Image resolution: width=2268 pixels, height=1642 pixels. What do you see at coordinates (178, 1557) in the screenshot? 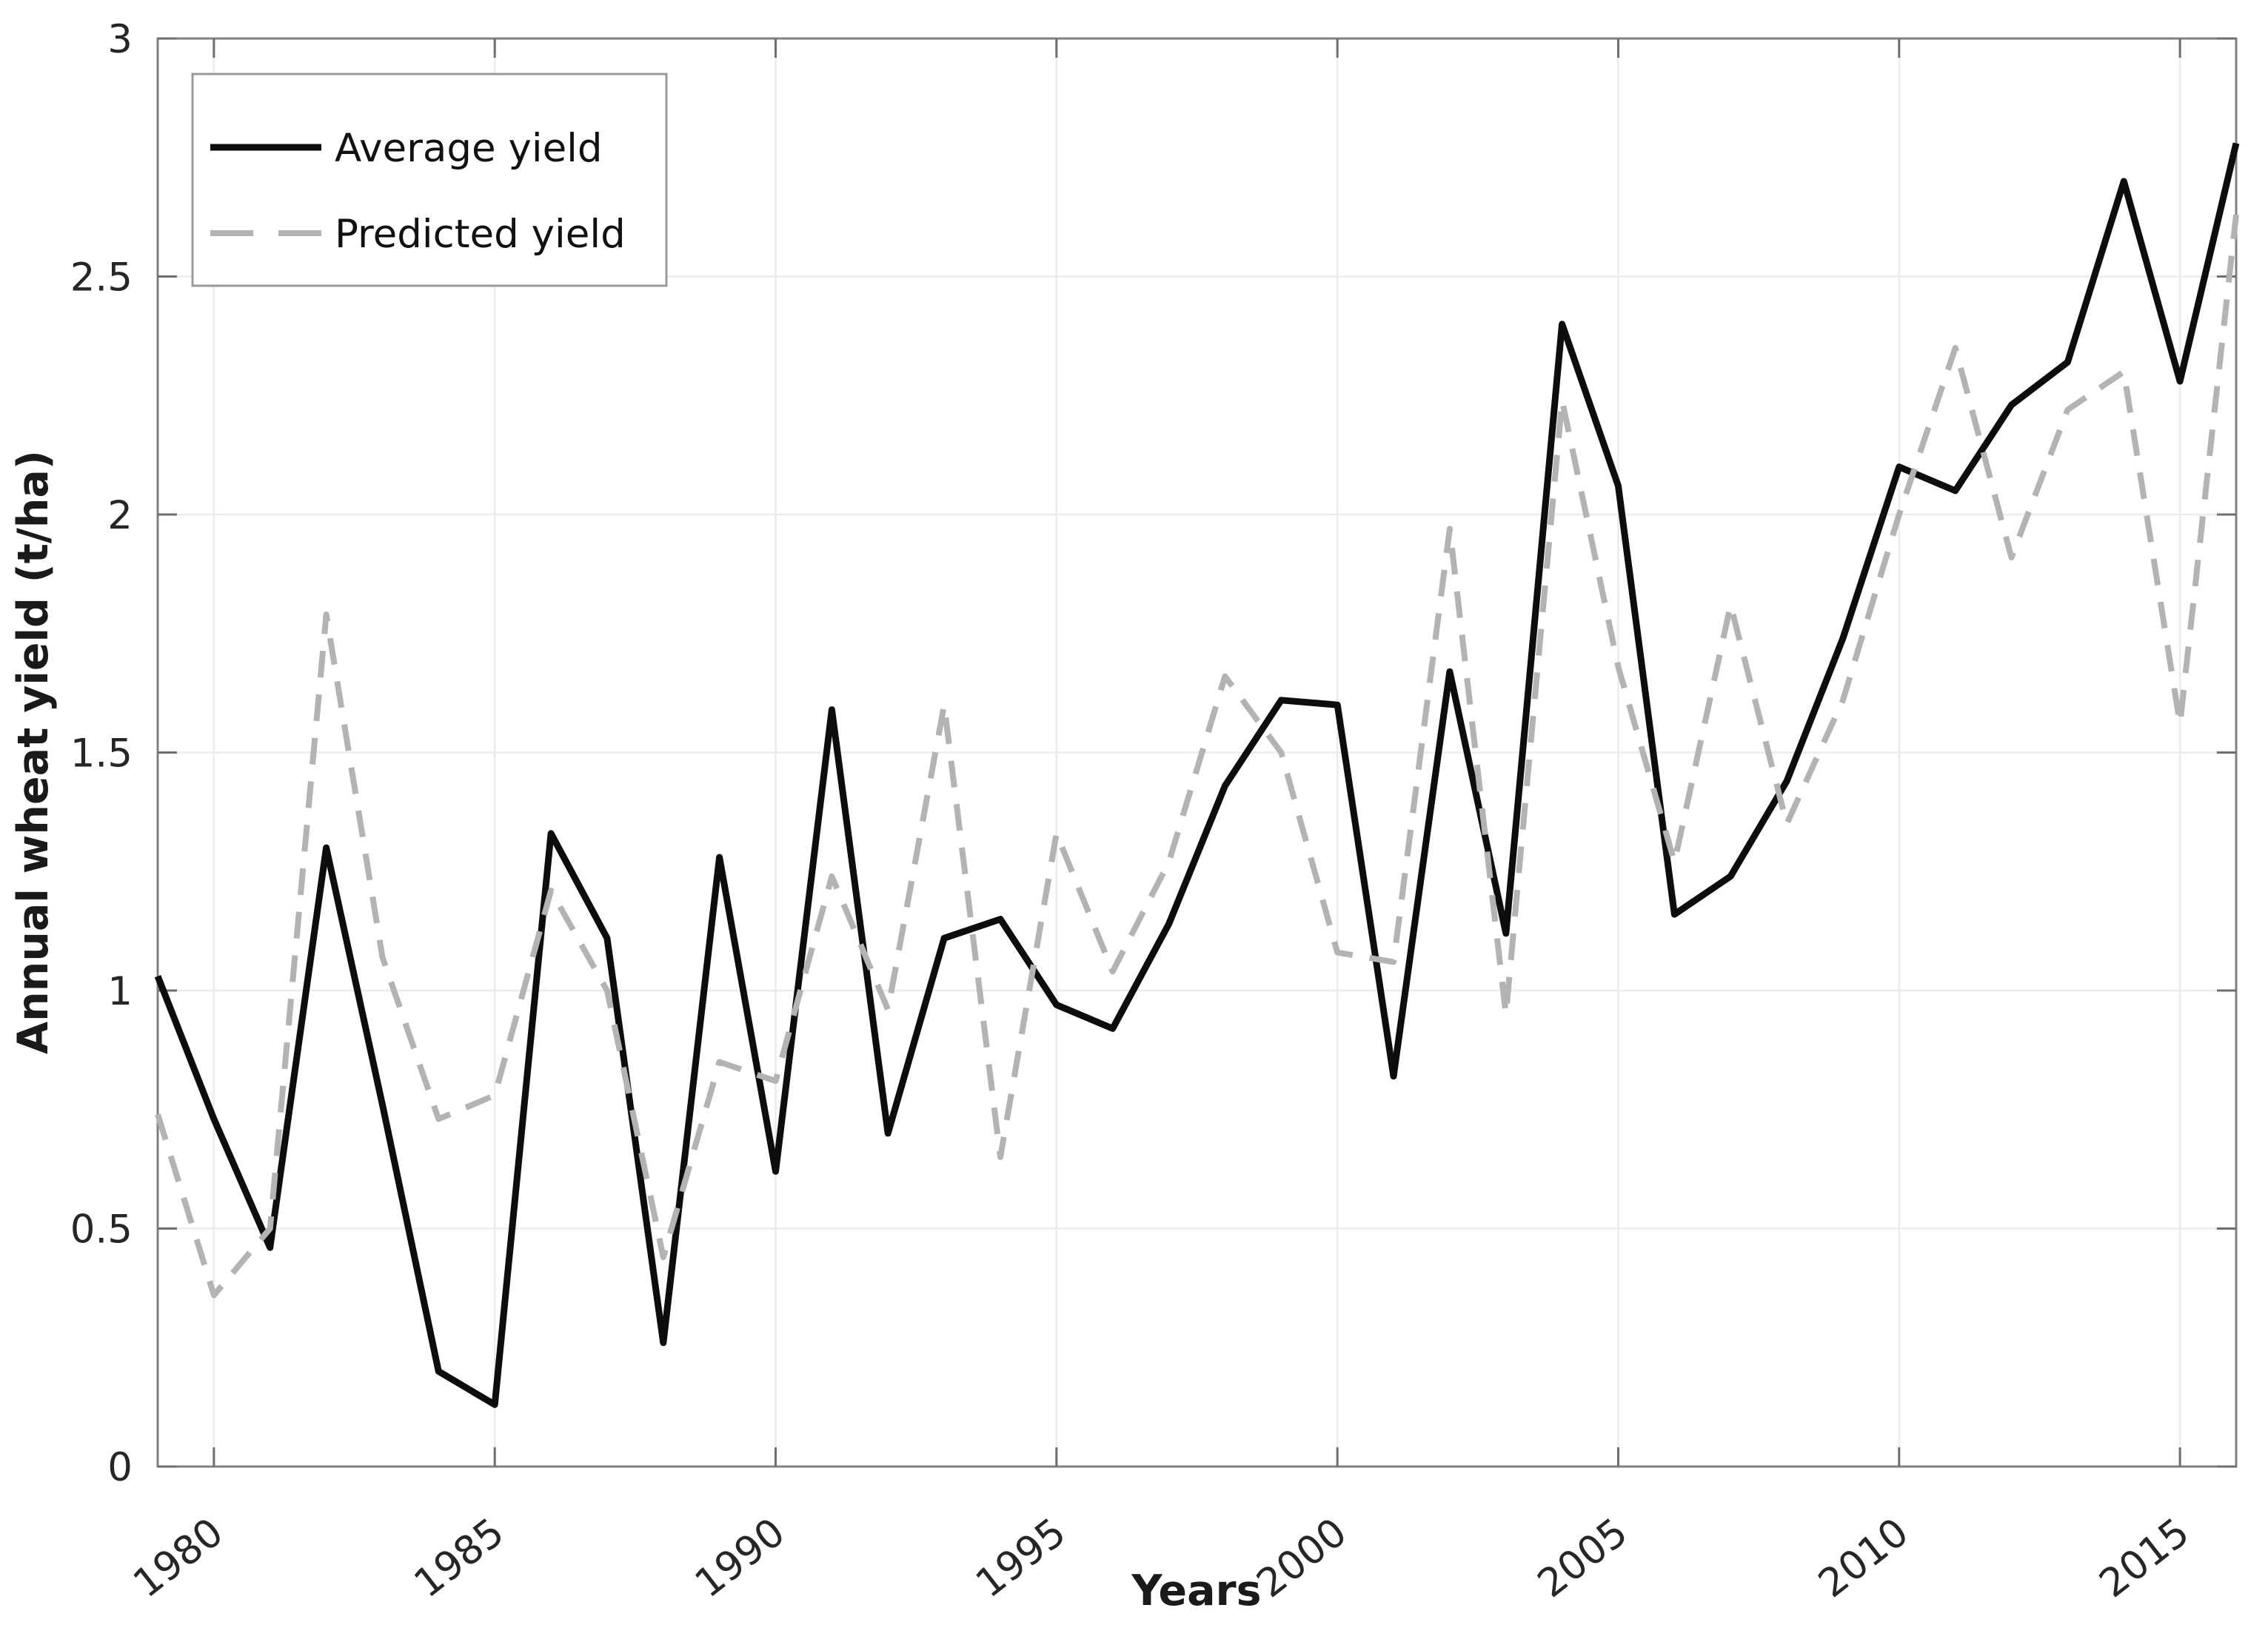
I see `x-tick-label: 1980` at bounding box center [178, 1557].